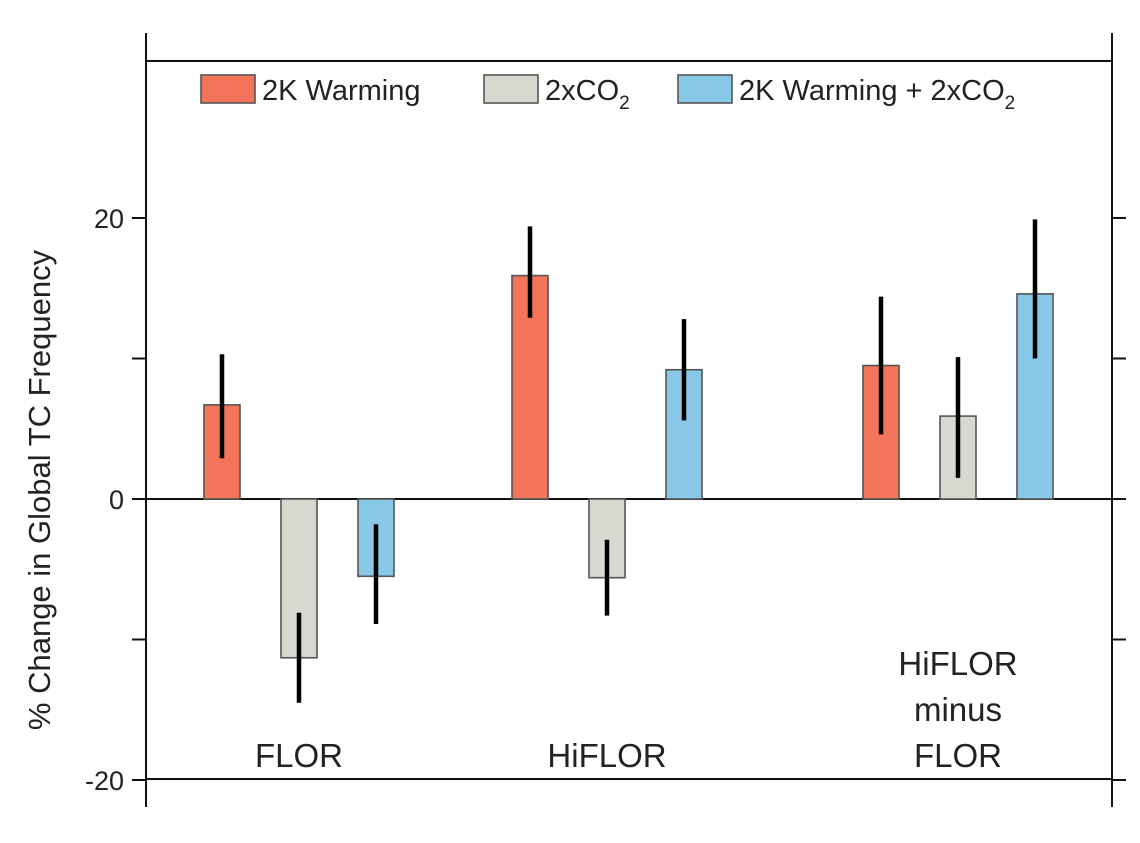  I want to click on legend: 2K Warming 2xCO2 2K Warming + 2xCO2, so click(607, 94).